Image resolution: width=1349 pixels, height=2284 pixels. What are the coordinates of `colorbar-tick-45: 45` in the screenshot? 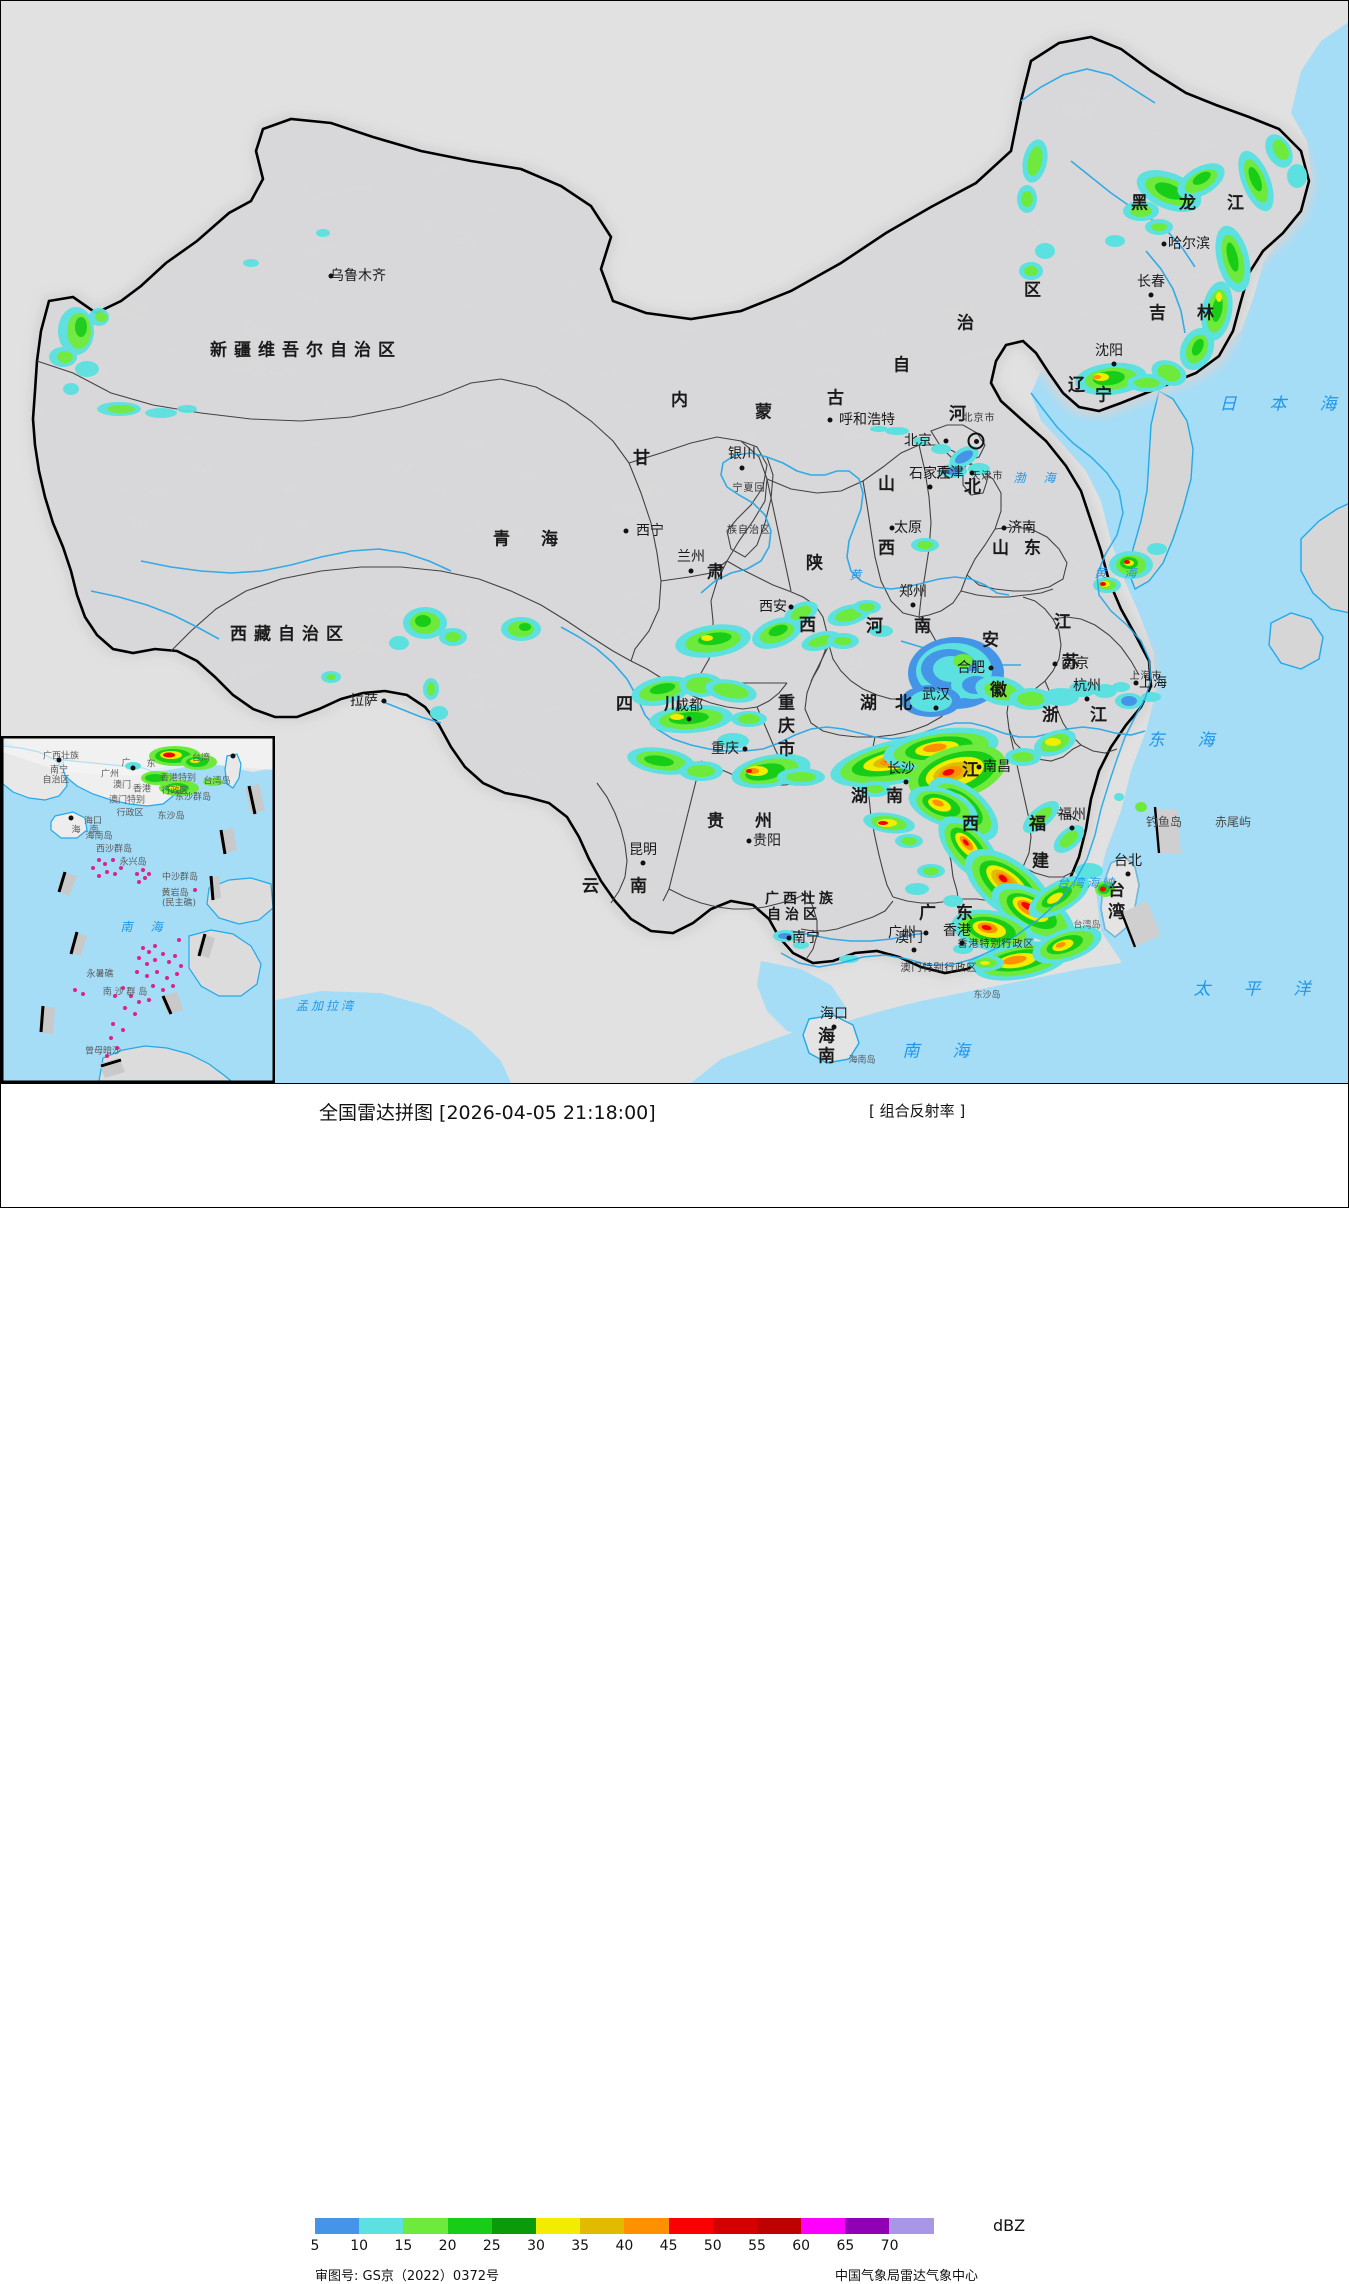 It's located at (668, 2246).